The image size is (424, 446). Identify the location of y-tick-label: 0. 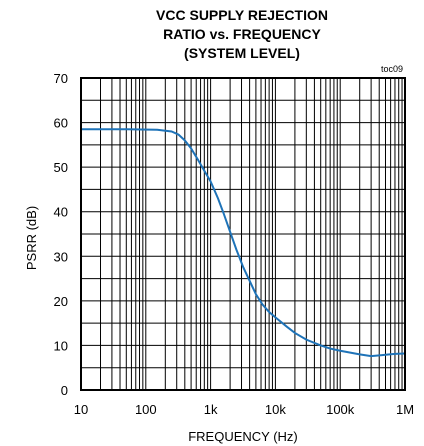
(64, 390).